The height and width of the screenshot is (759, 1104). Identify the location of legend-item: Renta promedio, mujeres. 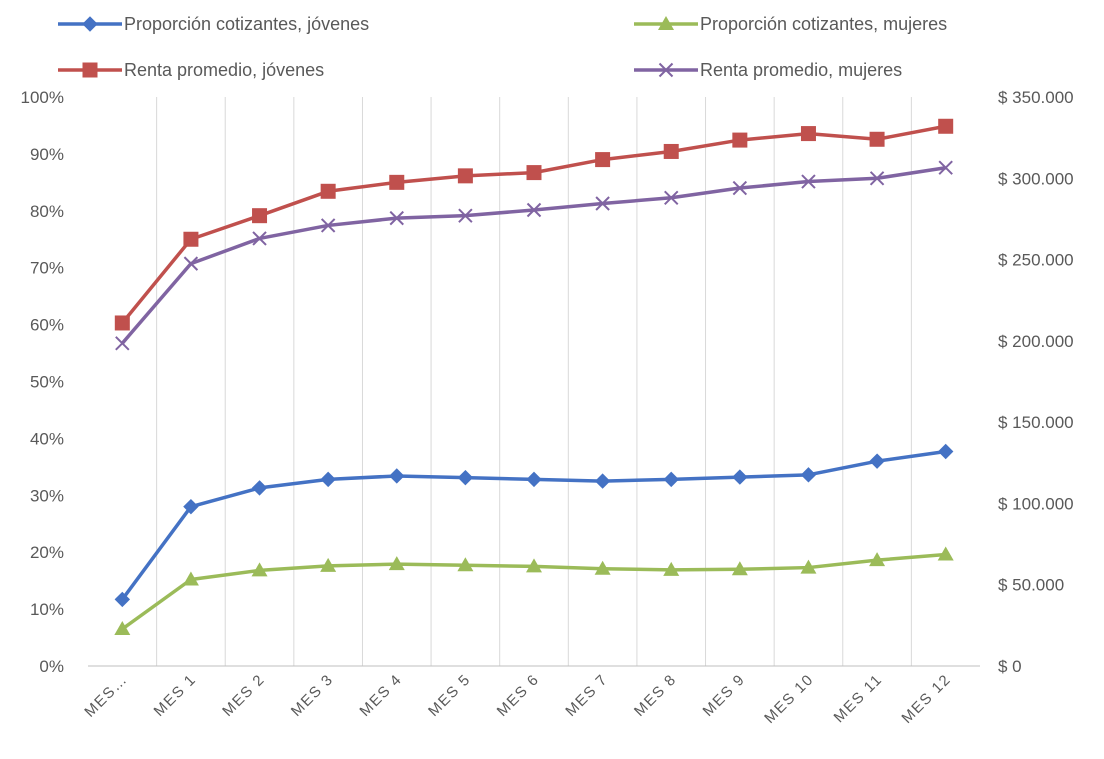
(768, 70).